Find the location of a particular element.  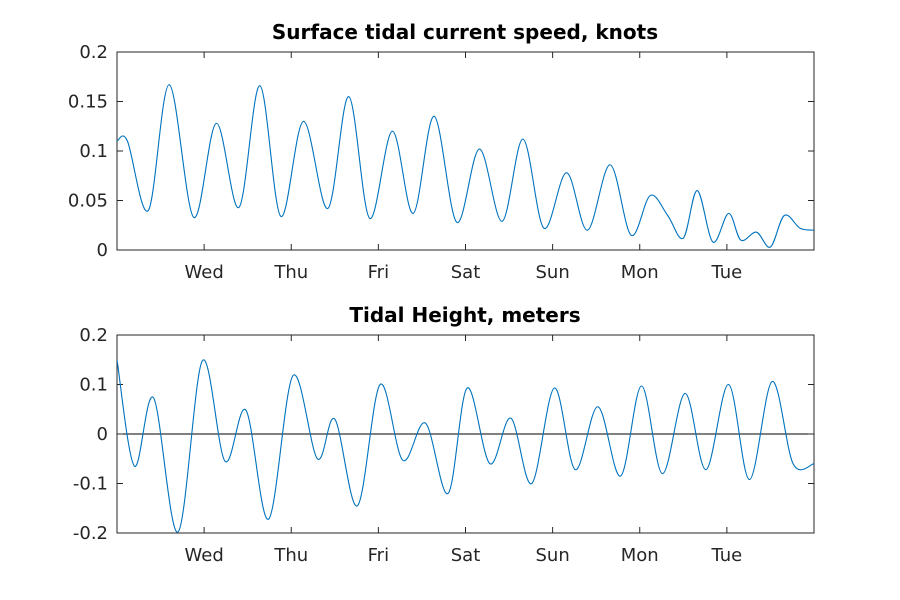

y-tick-label: -0.2 is located at coordinates (90, 533).